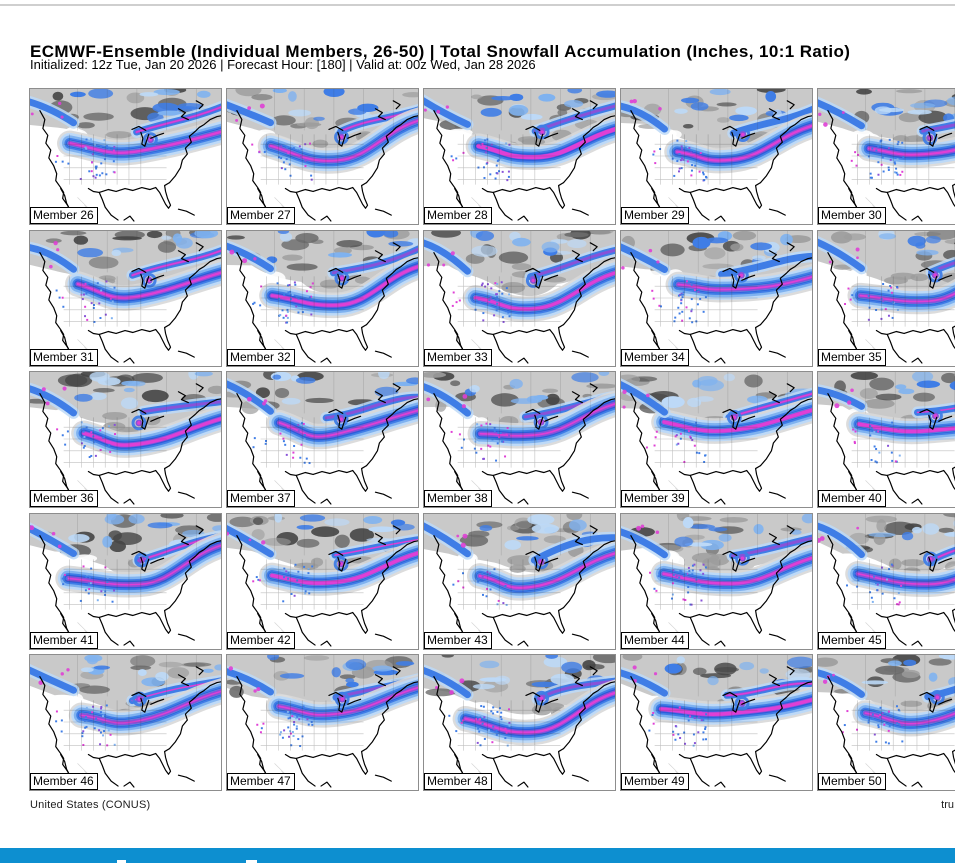  What do you see at coordinates (477, 855) in the screenshot?
I see `bottom-banner-bar` at bounding box center [477, 855].